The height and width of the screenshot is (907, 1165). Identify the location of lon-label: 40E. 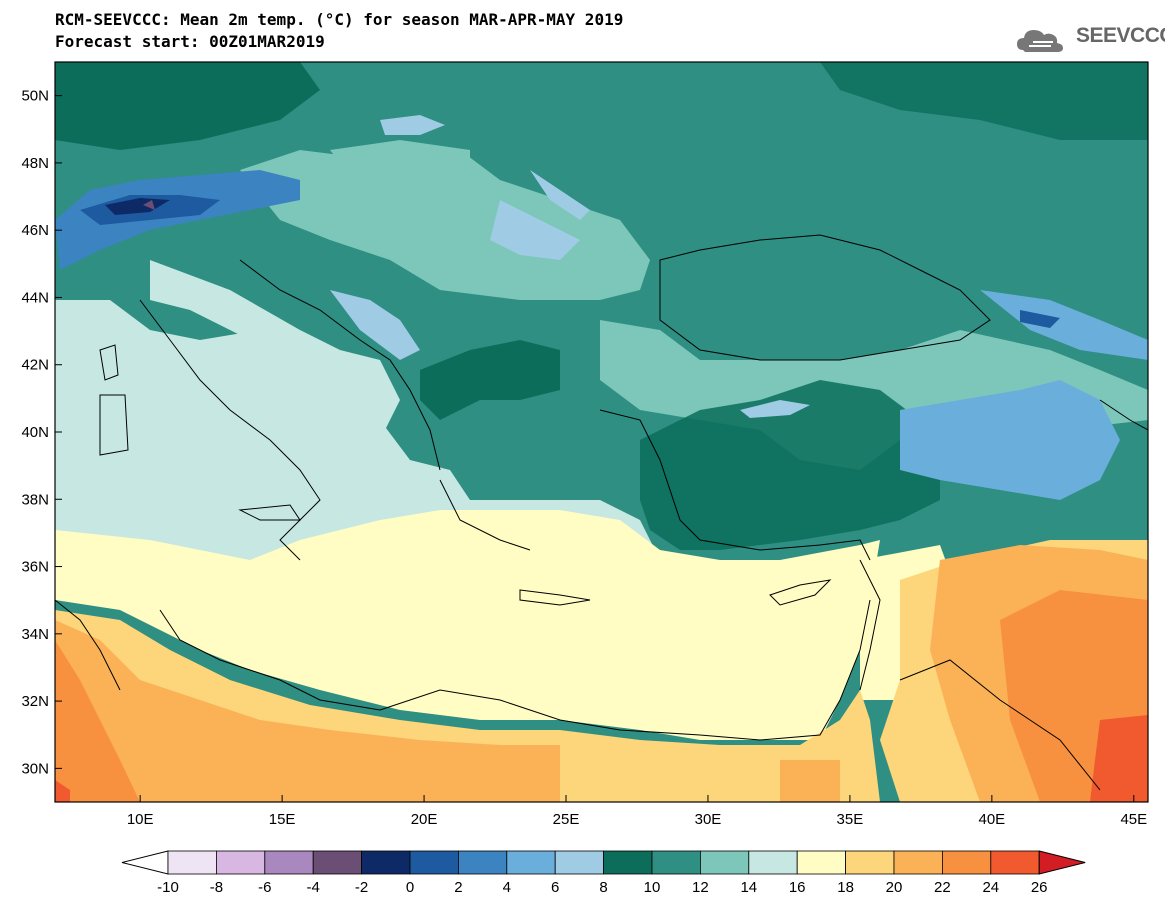
(992, 819).